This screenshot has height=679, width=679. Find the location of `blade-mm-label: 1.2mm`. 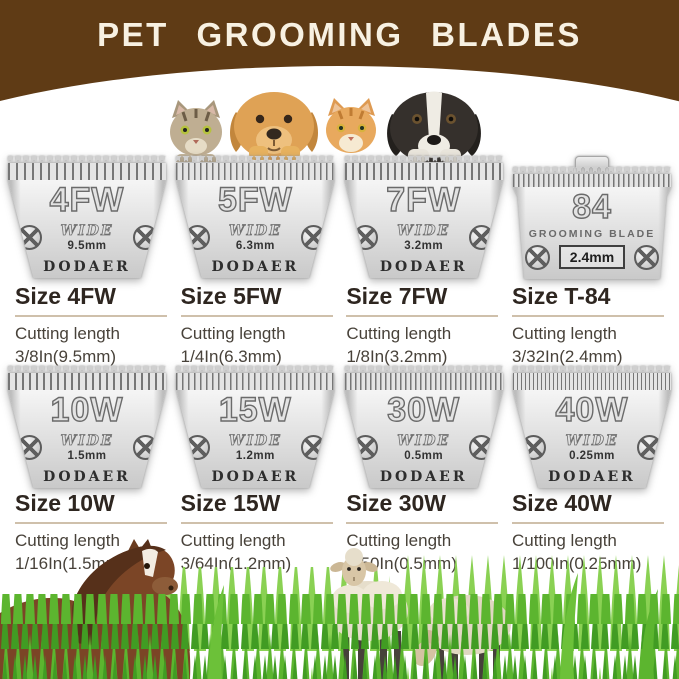

blade-mm-label: 1.2mm is located at coordinates (255, 456).